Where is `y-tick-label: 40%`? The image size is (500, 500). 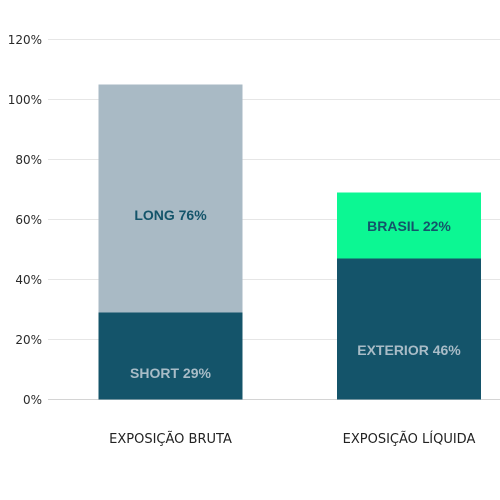
y-tick-label: 40% is located at coordinates (28, 280).